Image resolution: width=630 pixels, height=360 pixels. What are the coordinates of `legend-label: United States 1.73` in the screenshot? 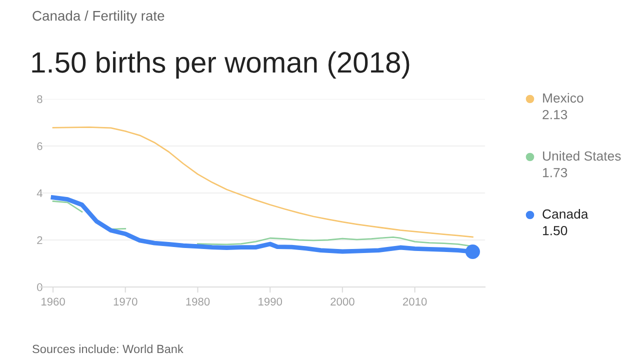 It's located at (582, 164).